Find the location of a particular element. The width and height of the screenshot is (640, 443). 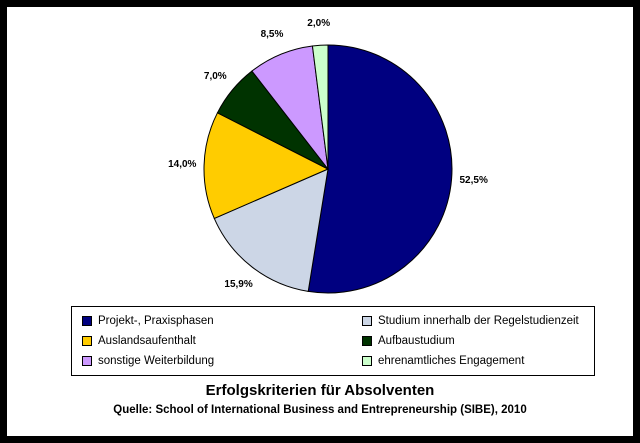

legend-label: Projekt-, Praxisphasen is located at coordinates (156, 321).